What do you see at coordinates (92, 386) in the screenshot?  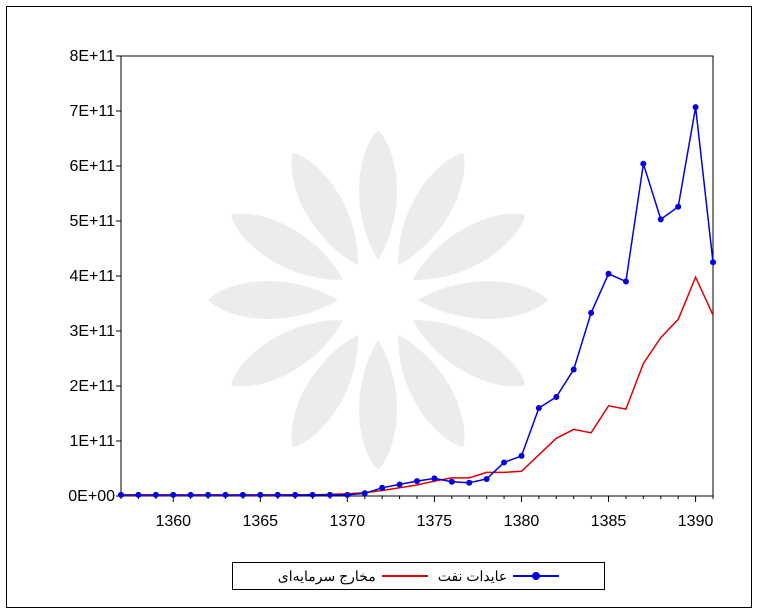 I see `y-tick-label: 2E+11` at bounding box center [92, 386].